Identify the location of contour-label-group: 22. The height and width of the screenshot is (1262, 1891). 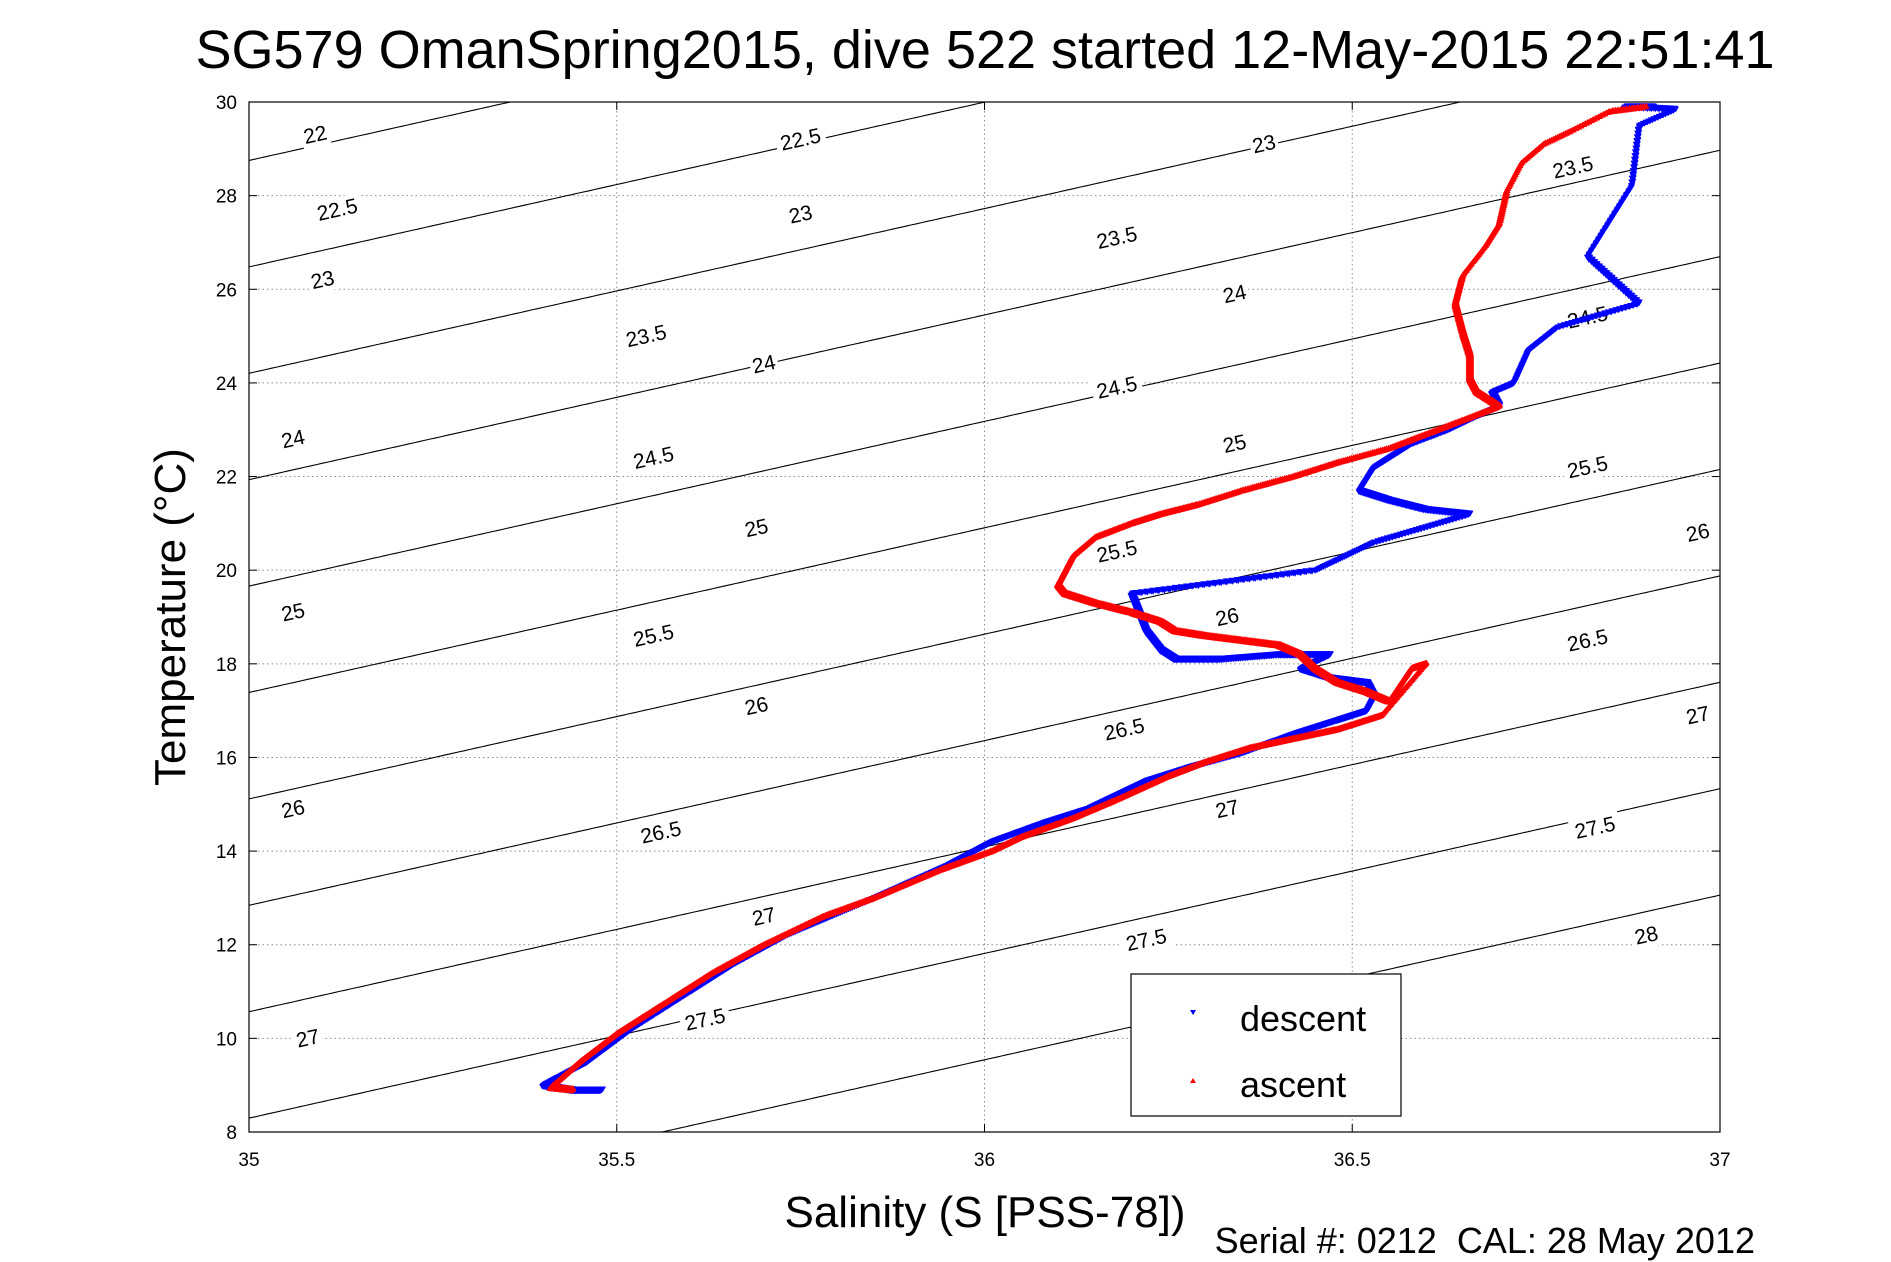
(315, 135).